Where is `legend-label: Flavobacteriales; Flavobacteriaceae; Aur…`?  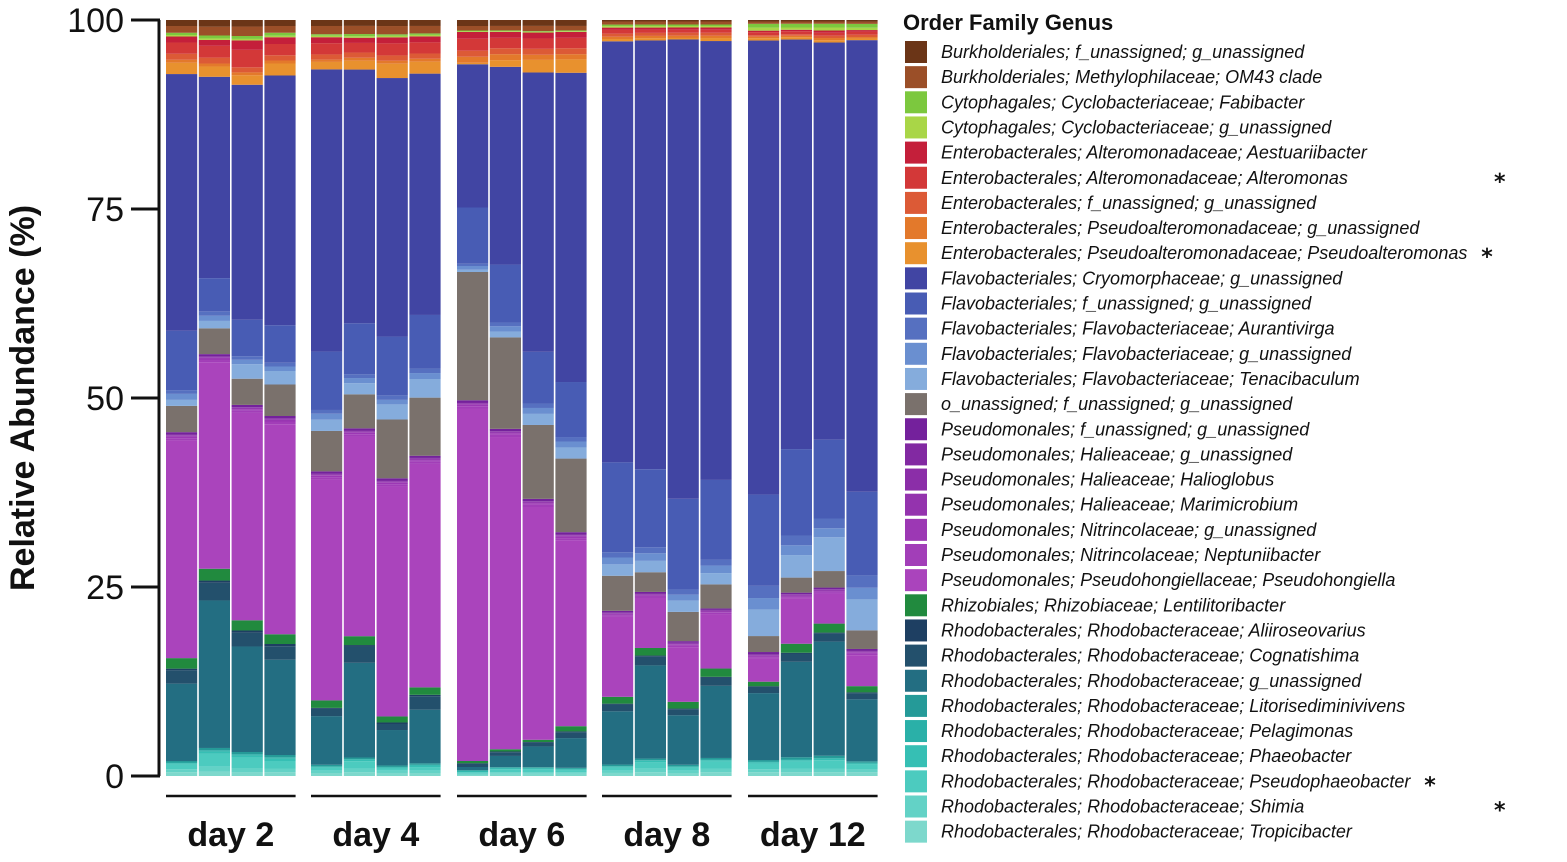
legend-label: Flavobacteriales; Flavobacteriaceae; Aur… is located at coordinates (1138, 329).